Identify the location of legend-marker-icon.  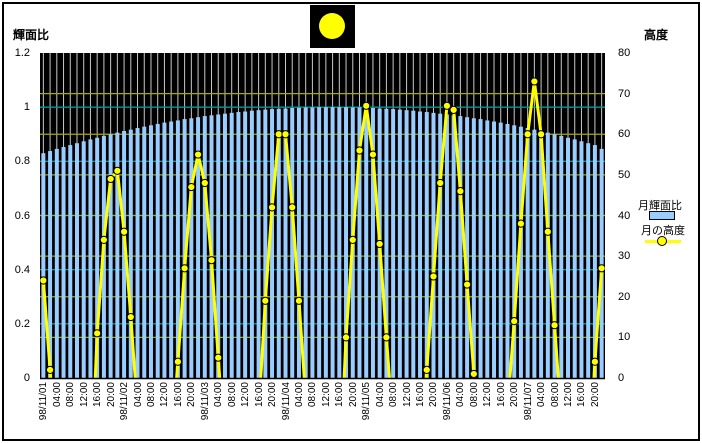
(662, 241).